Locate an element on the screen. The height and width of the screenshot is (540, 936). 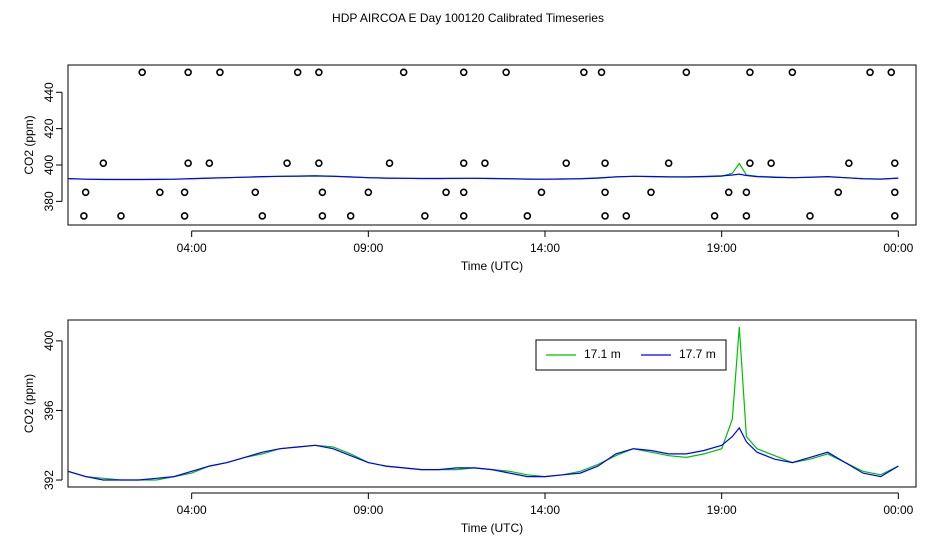
legend-label: 17.1 m is located at coordinates (602, 354).